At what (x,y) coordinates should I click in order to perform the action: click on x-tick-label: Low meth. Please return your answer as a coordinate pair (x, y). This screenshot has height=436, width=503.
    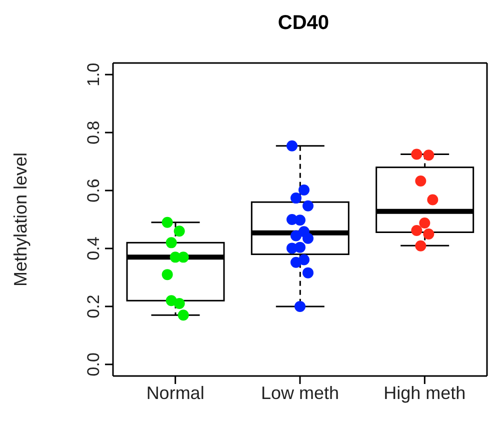
    Looking at the image, I should click on (300, 392).